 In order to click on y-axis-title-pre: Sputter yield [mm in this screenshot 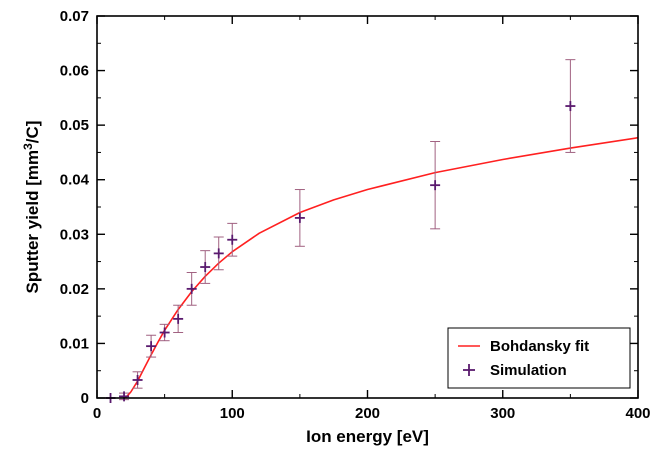, I will do `click(32, 222)`.